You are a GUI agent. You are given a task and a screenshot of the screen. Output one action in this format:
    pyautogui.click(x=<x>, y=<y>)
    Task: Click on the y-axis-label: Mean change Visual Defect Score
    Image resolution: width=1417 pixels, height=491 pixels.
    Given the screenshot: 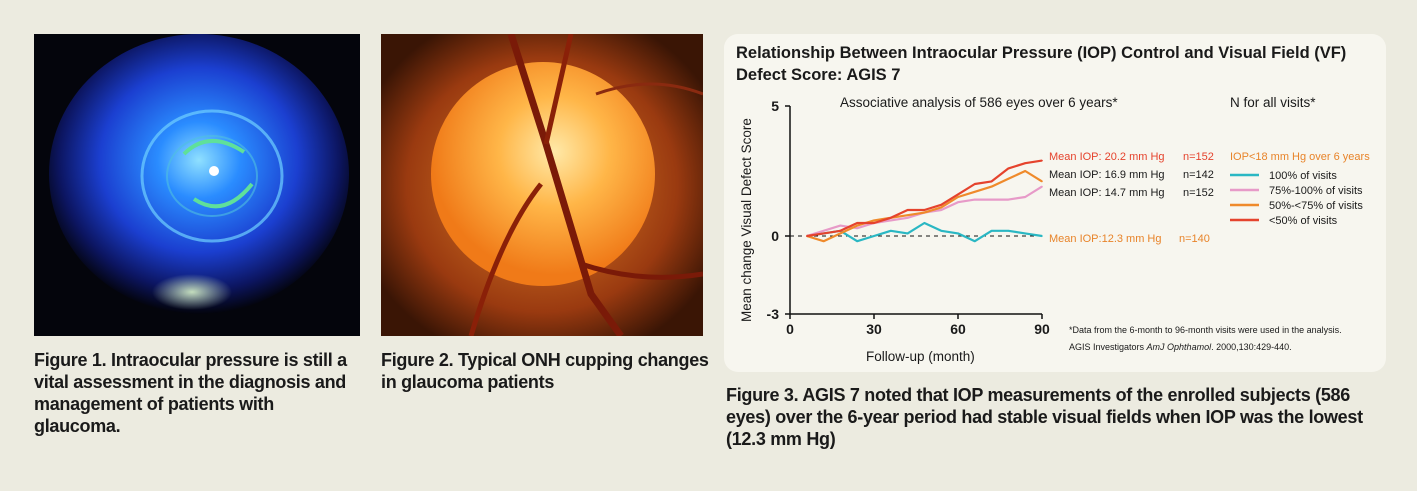 What is the action you would take?
    pyautogui.click(x=746, y=220)
    